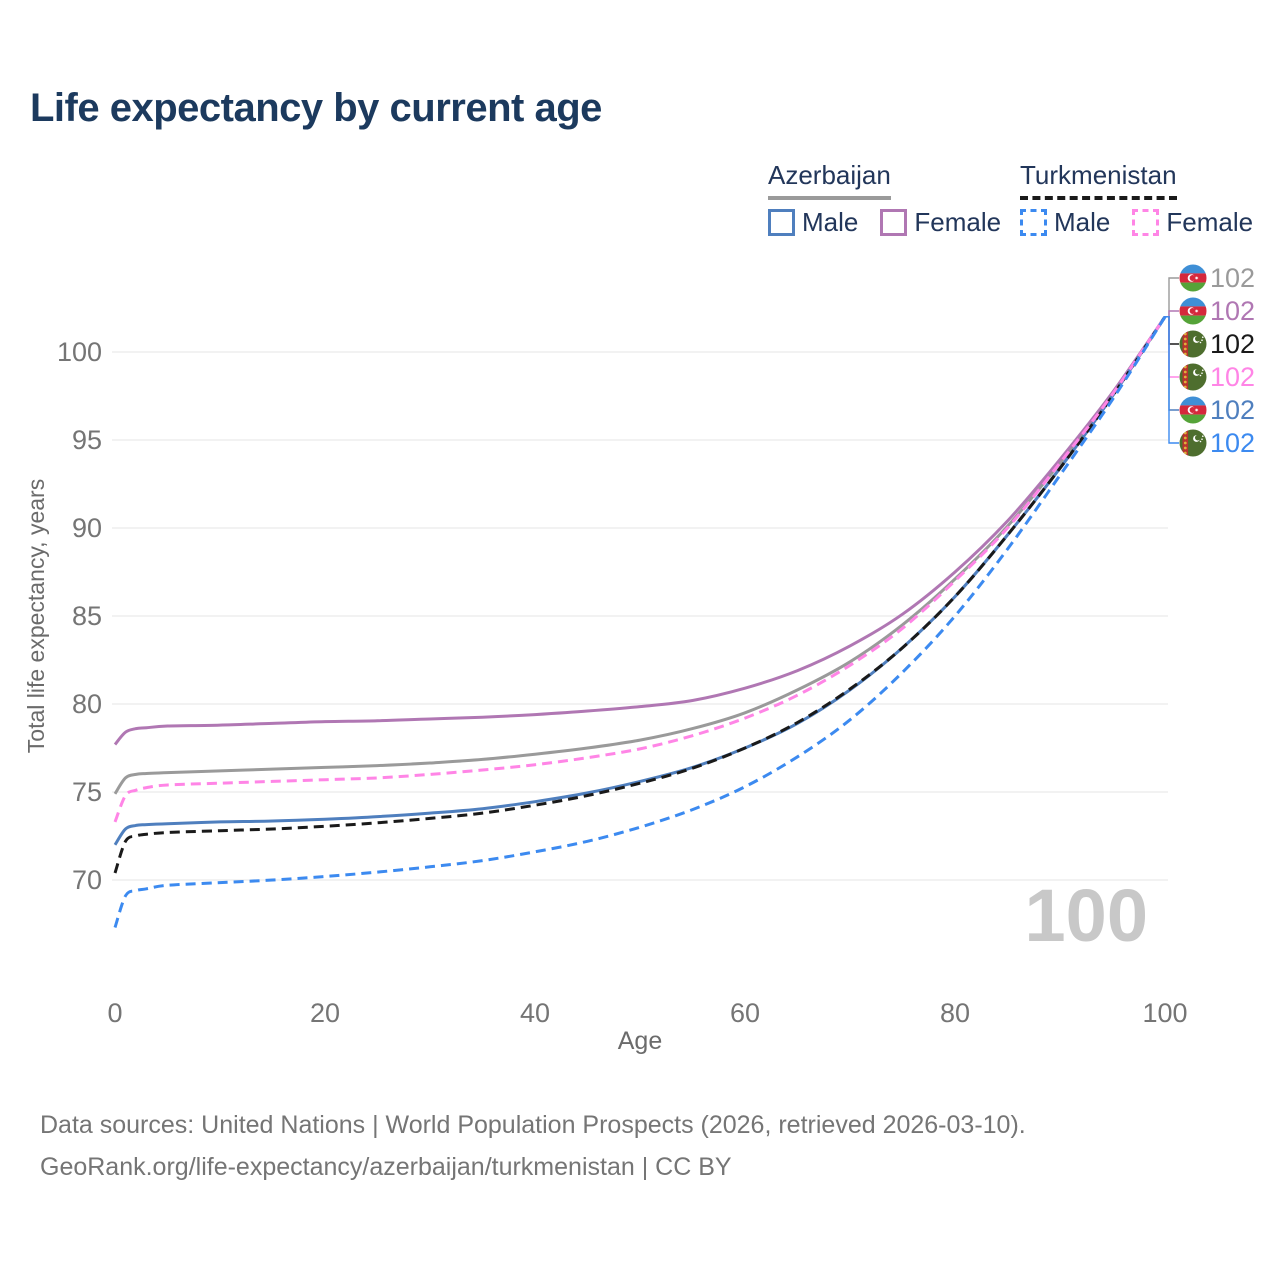  I want to click on legend-label-azerbaijan-female: Female, so click(958, 222).